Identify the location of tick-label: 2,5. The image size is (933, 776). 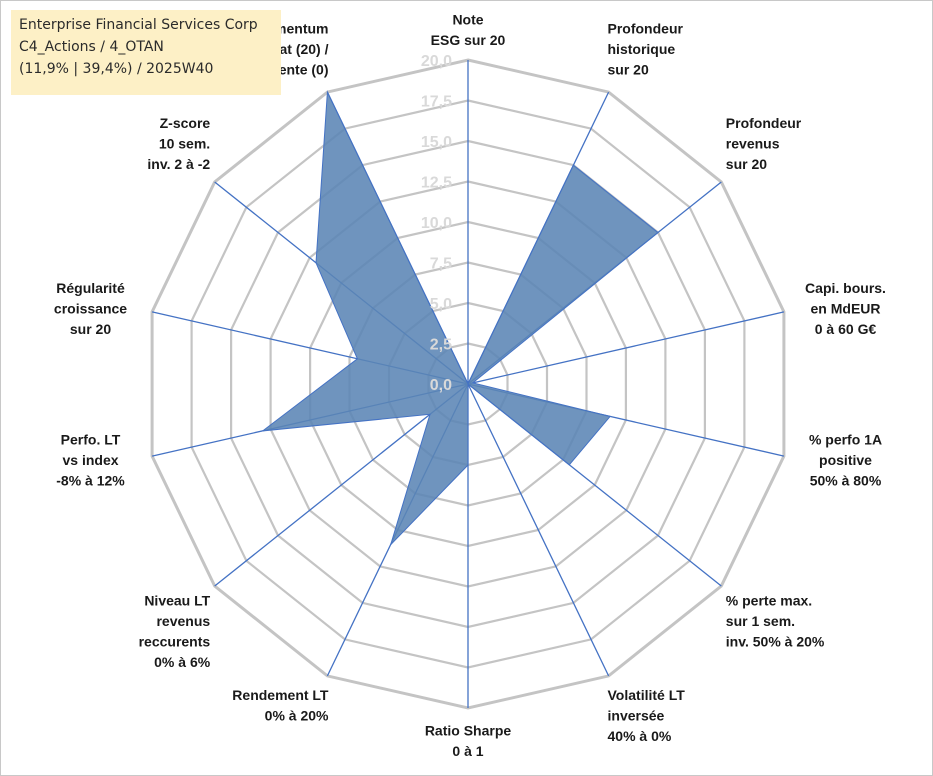
(441, 345).